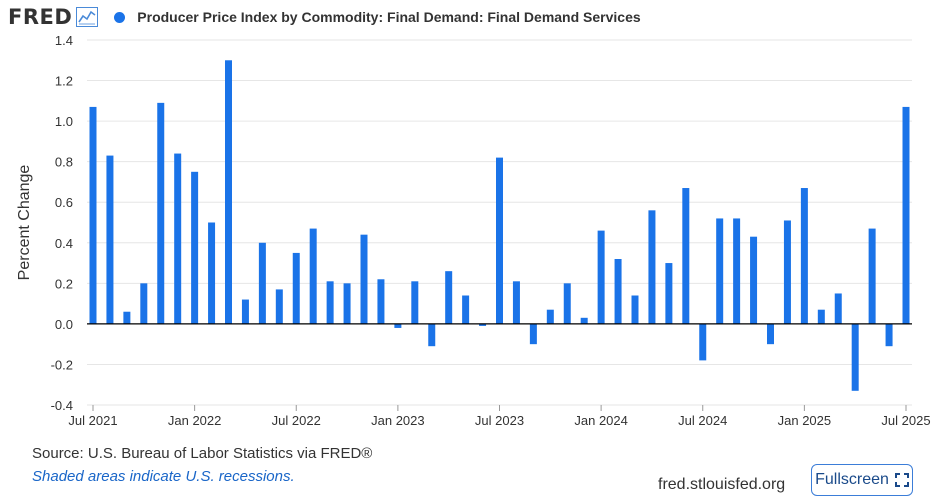 Image resolution: width=935 pixels, height=501 pixels. Describe the element at coordinates (64, 243) in the screenshot. I see `y-tick-label: 0.4` at that location.